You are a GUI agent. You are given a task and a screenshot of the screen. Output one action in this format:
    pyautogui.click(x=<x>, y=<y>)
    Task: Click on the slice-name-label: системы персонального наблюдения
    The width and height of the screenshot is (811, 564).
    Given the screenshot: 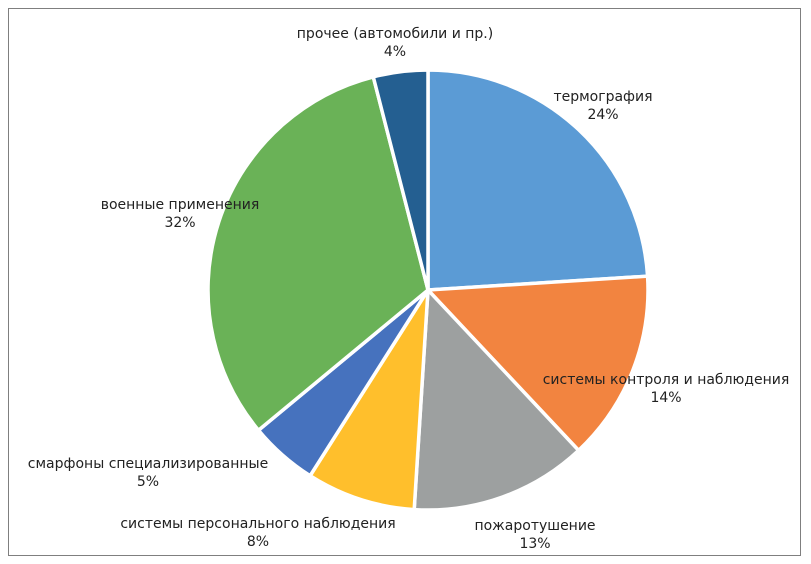 What is the action you would take?
    pyautogui.click(x=257, y=524)
    